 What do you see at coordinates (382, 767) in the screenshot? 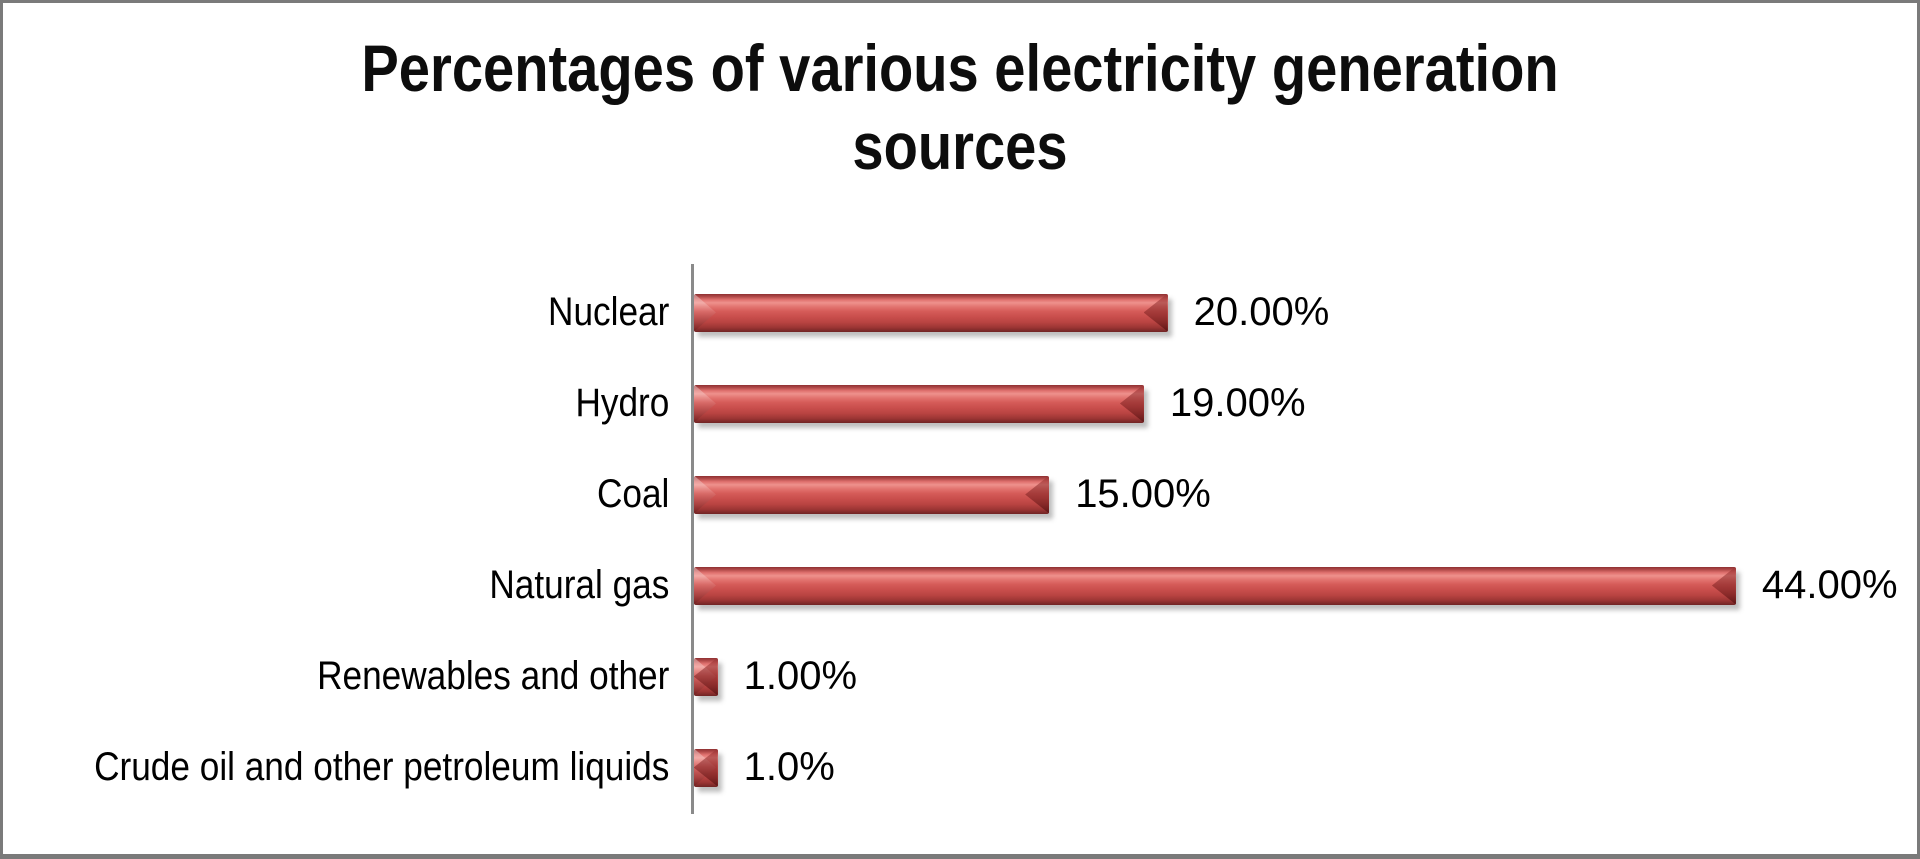
I see `category-label: Crude oil and other petroleum liquids` at bounding box center [382, 767].